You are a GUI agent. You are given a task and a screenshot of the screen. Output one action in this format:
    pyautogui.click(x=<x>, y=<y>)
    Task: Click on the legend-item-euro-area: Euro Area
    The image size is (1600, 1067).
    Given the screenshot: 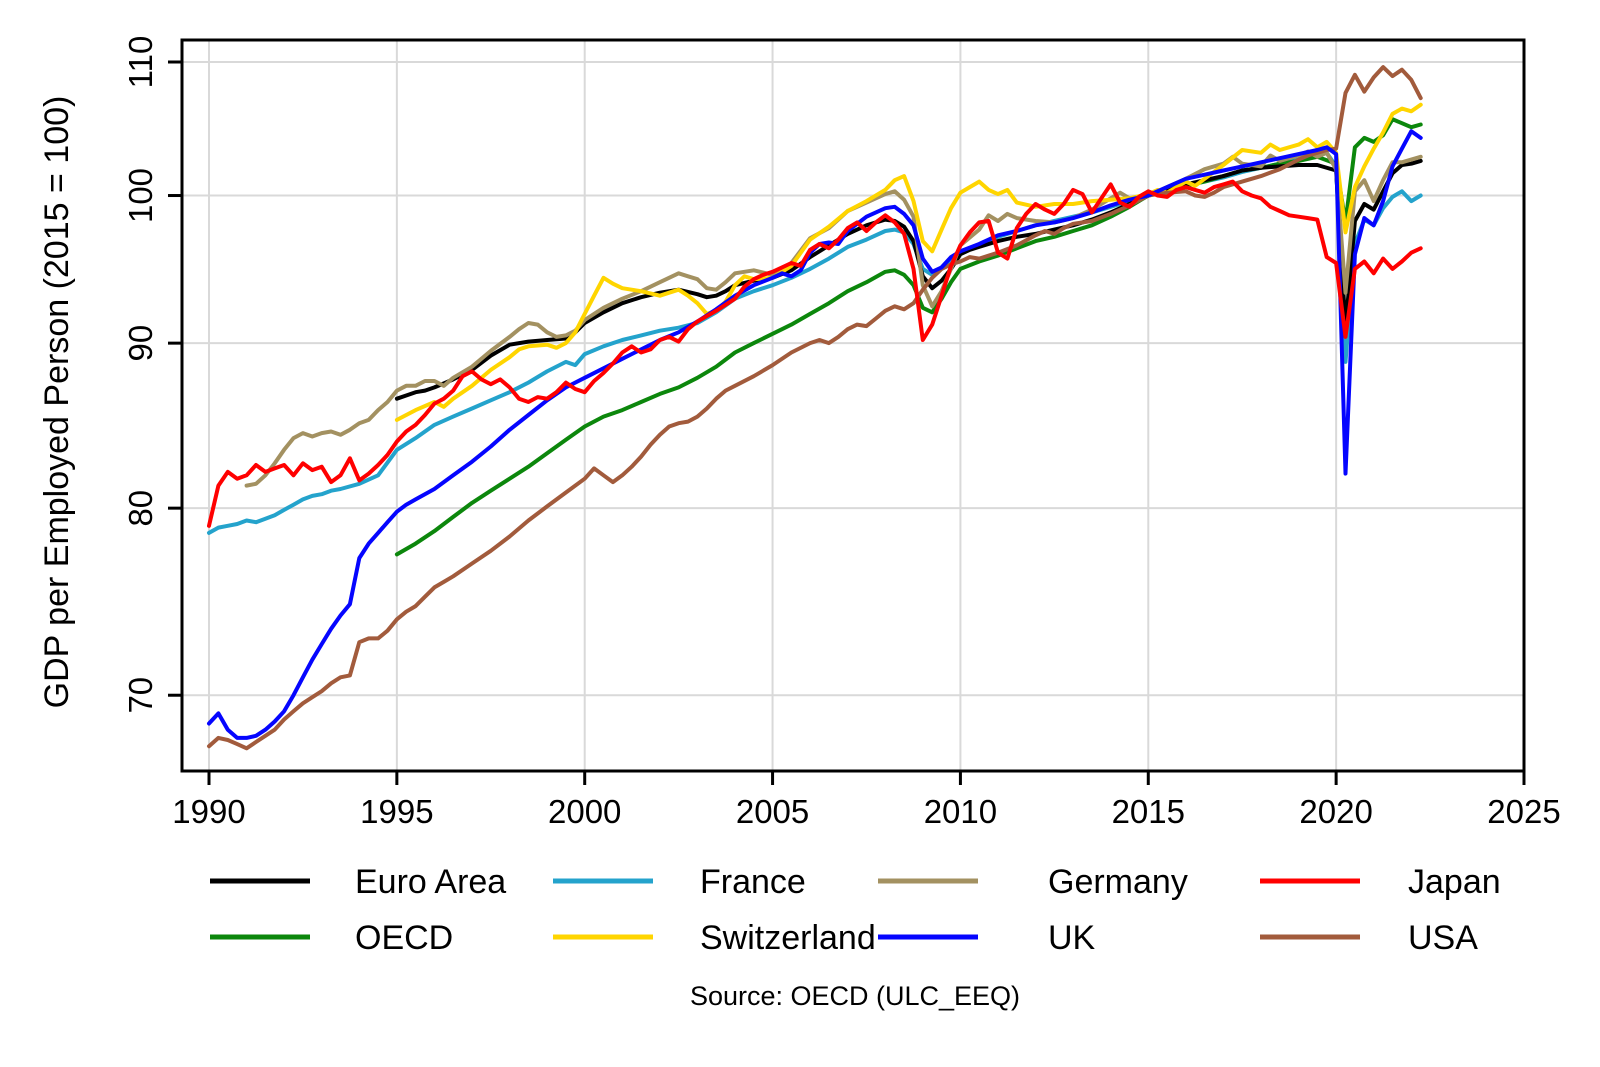 What is the action you would take?
    pyautogui.click(x=358, y=882)
    